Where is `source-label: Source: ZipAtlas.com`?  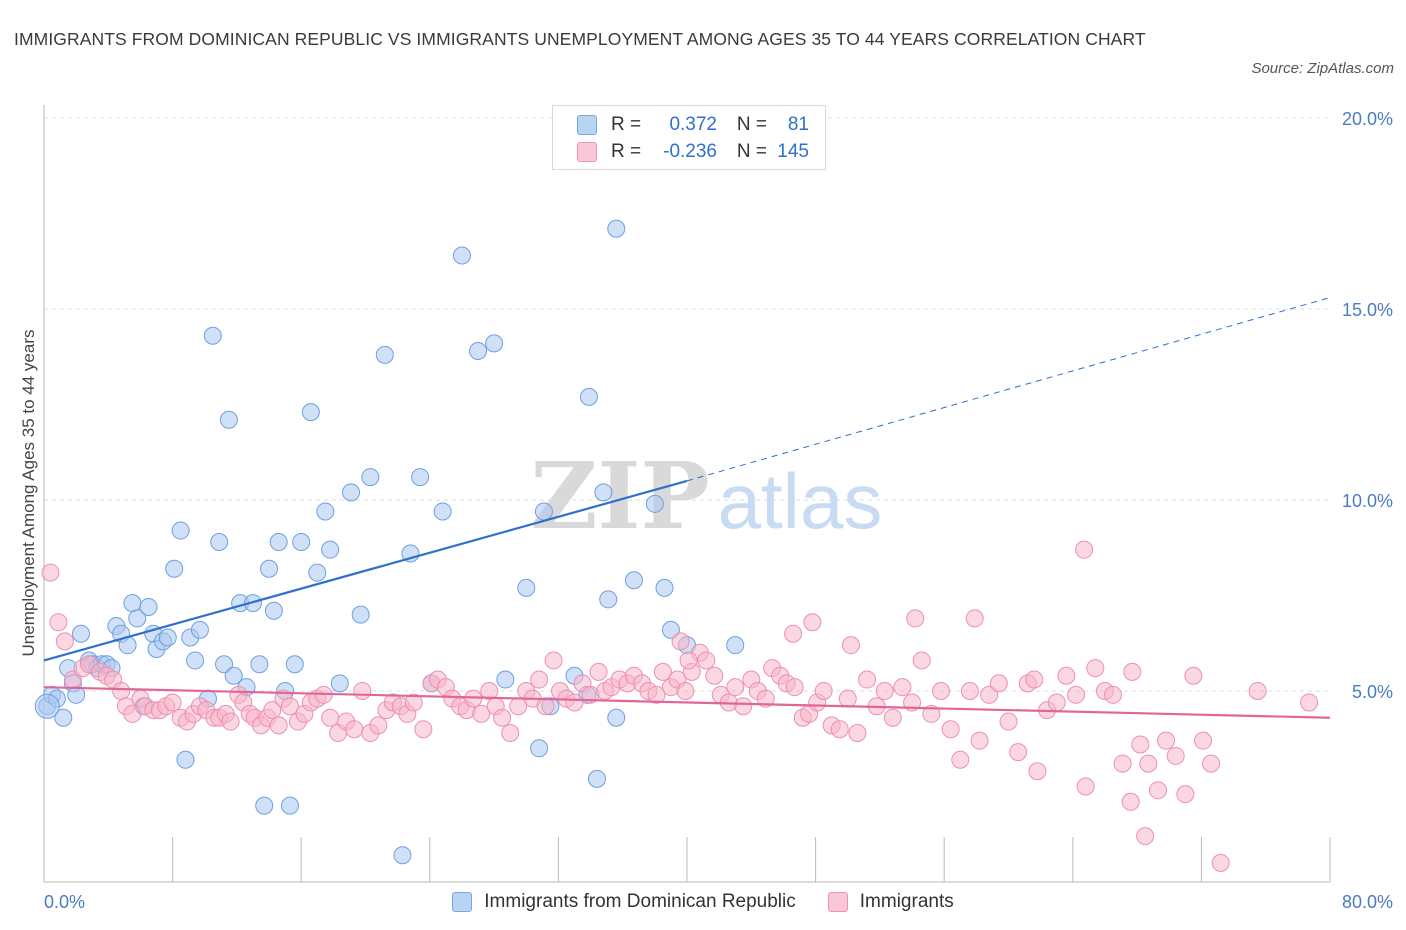 source-label: Source: ZipAtlas.com is located at coordinates (1322, 68).